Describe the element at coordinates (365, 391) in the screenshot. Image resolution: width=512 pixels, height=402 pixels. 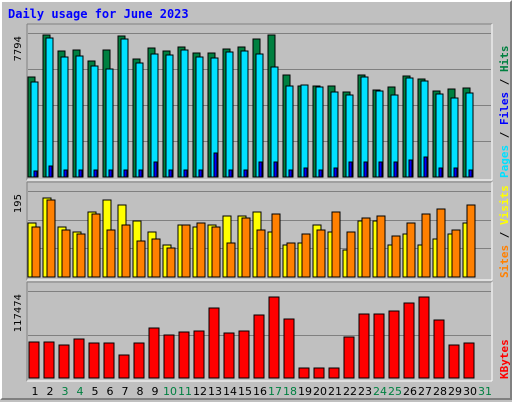
I see `day-label: 23` at that location.